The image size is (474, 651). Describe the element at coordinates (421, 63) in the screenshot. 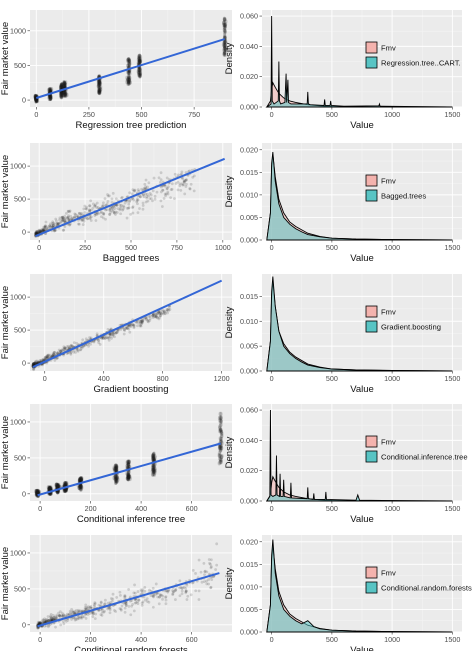

I see `legend-label: Regression.tree..CART.` at that location.